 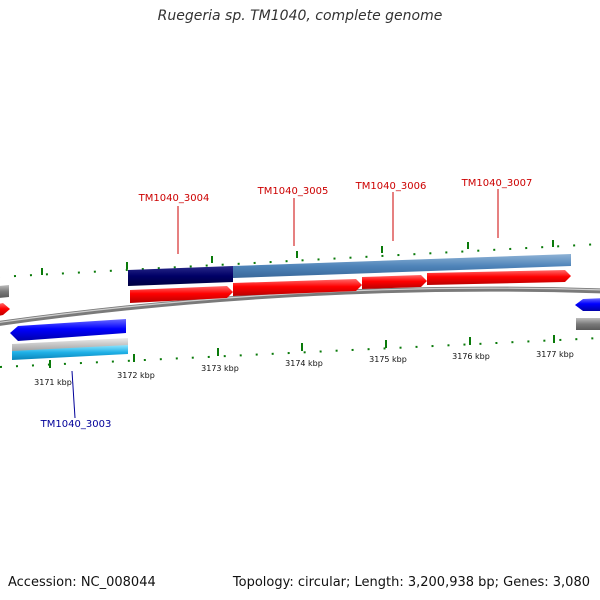 What do you see at coordinates (53, 382) in the screenshot?
I see `tick-label-3171: 3171 kbp` at bounding box center [53, 382].